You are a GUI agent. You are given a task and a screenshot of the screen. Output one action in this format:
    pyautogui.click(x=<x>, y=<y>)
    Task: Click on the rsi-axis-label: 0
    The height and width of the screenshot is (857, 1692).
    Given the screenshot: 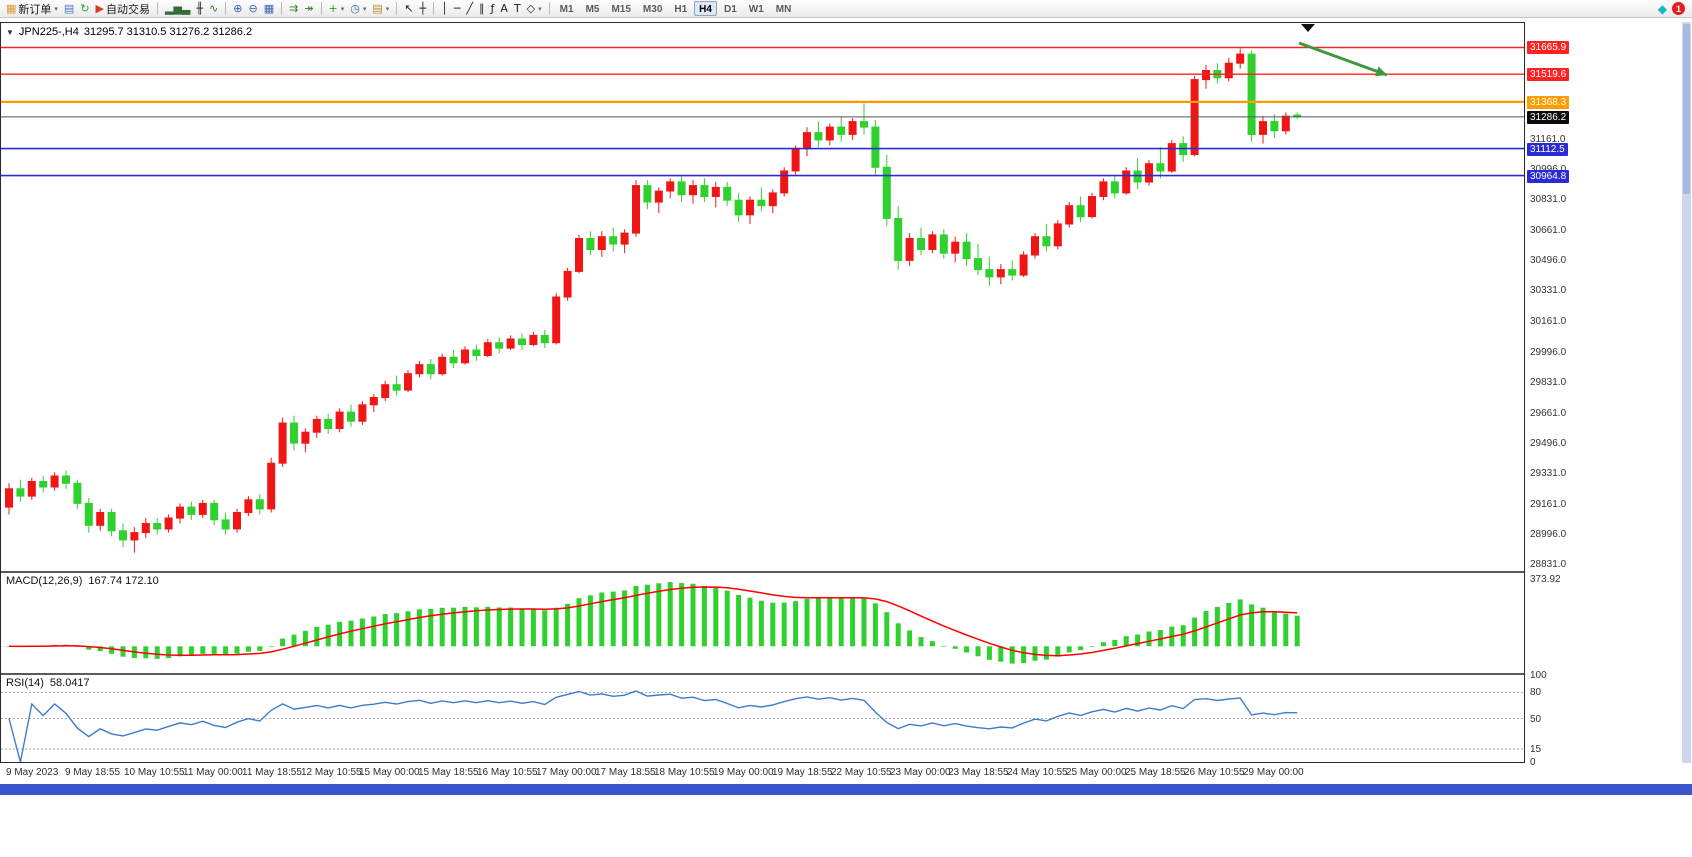 What is the action you would take?
    pyautogui.click(x=1533, y=762)
    